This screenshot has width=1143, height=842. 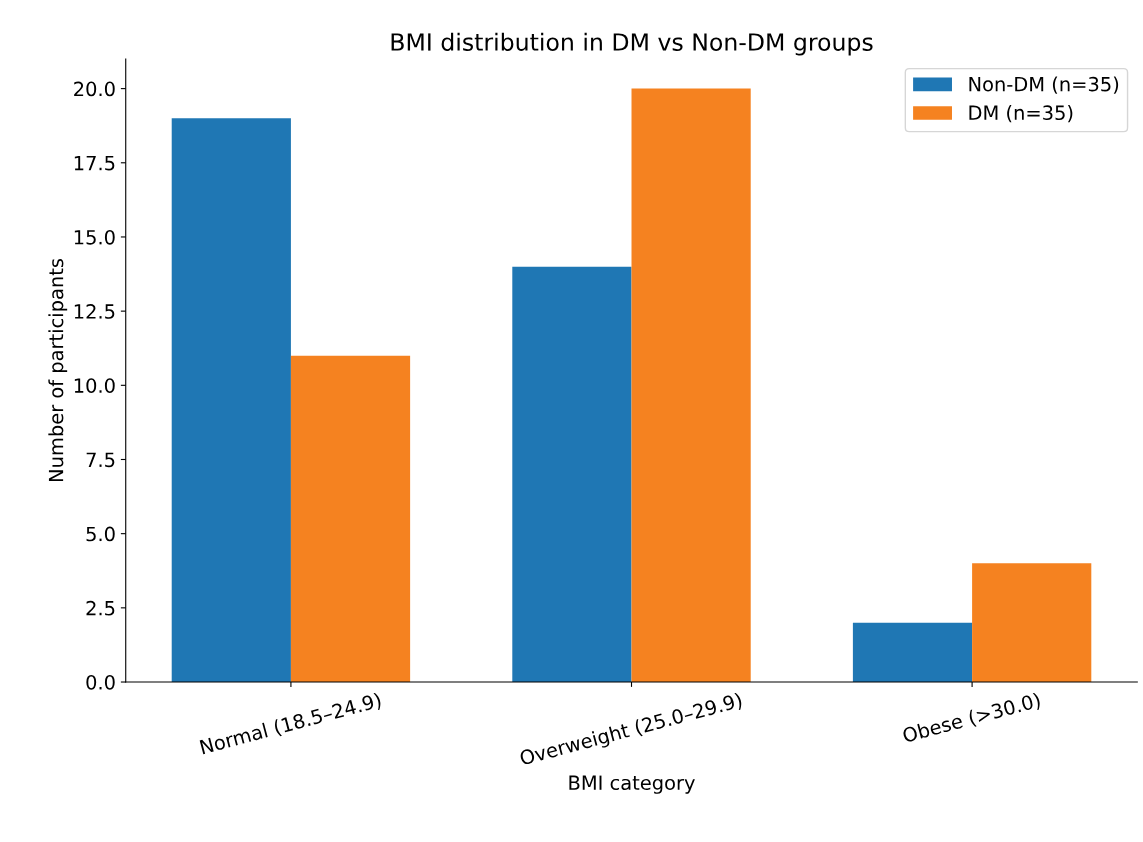 I want to click on legend-label: Non-DM (n=35), so click(x=1044, y=85).